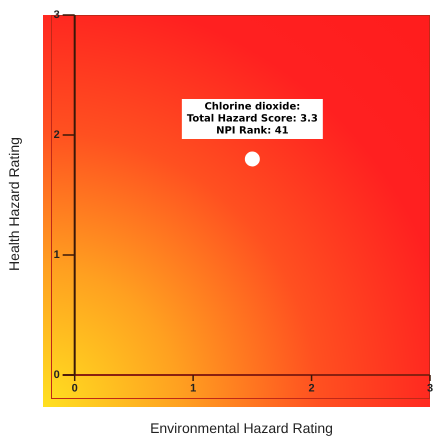 The height and width of the screenshot is (447, 440). I want to click on y-tick-label: 2, so click(57, 135).